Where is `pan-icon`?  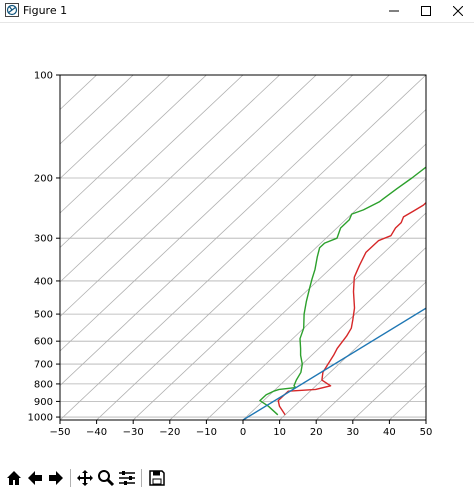 pan-icon is located at coordinates (85, 478).